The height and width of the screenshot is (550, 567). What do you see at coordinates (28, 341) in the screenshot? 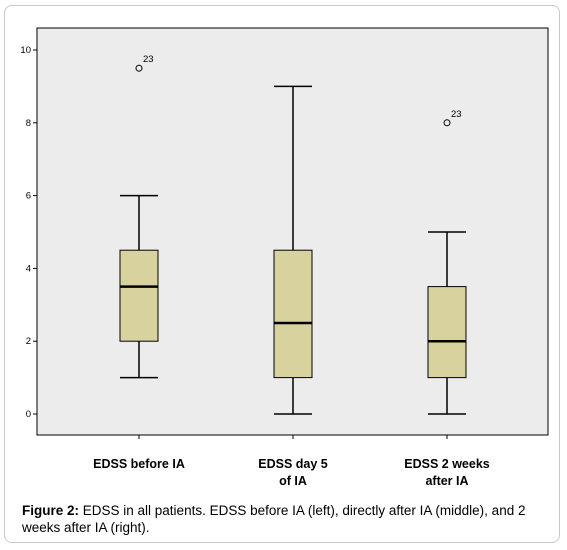
I see `y-tick-label: 2` at bounding box center [28, 341].